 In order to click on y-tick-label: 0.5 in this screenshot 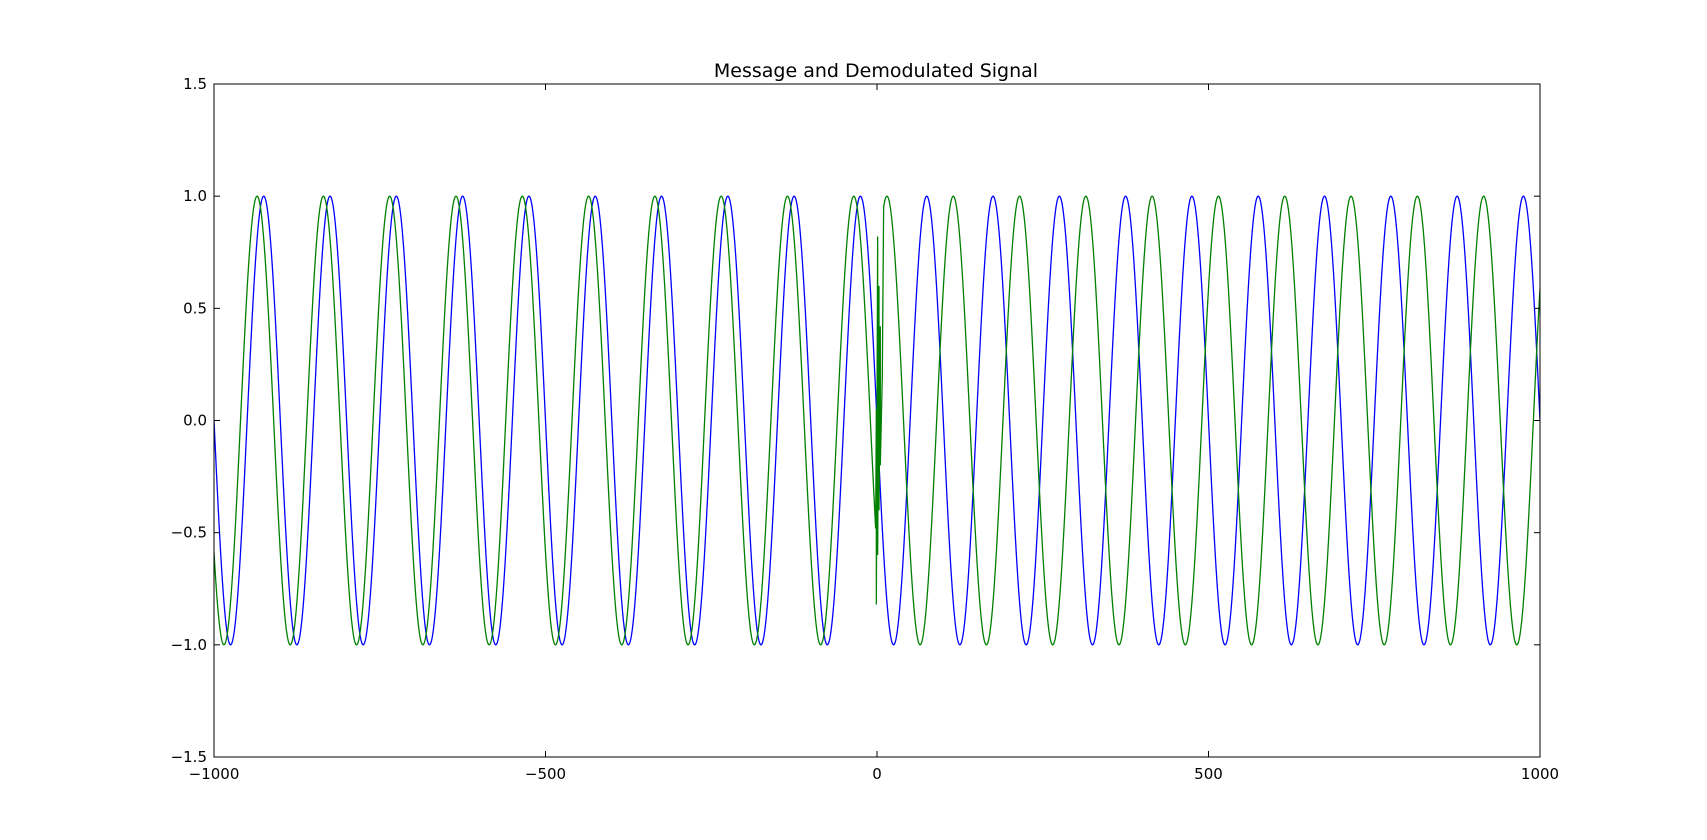, I will do `click(195, 308)`.